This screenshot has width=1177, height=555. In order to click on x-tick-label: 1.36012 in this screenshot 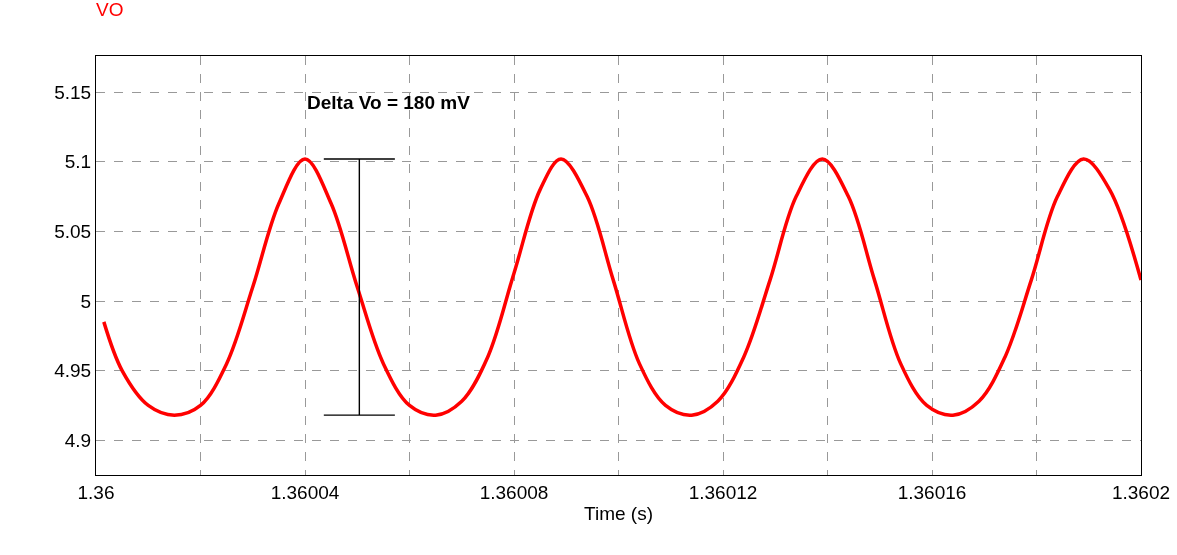, I will do `click(723, 492)`.